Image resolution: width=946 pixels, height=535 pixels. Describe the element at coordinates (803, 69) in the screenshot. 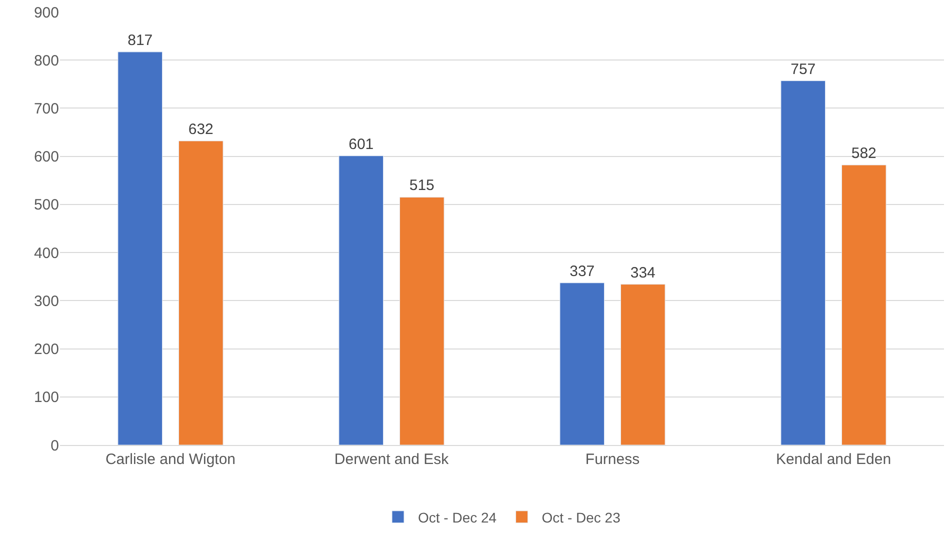

I see `data-label: 757` at that location.